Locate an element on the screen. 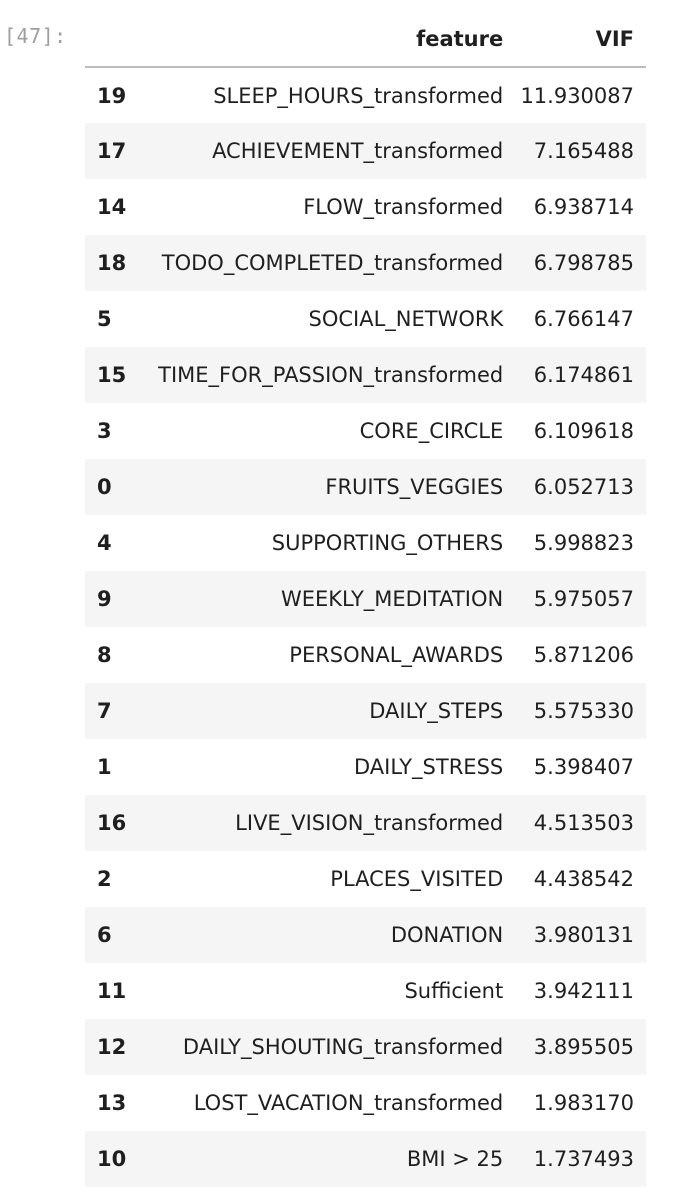 This screenshot has width=682, height=1200. row-index: 11 is located at coordinates (112, 991).